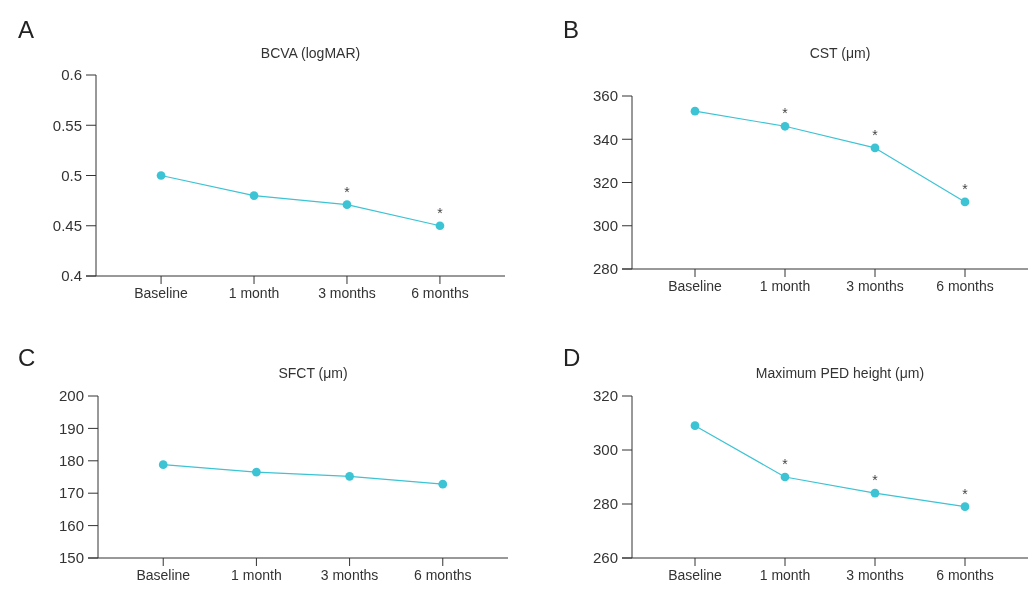 The image size is (1036, 596). Describe the element at coordinates (571, 29) in the screenshot. I see `text: B` at that location.